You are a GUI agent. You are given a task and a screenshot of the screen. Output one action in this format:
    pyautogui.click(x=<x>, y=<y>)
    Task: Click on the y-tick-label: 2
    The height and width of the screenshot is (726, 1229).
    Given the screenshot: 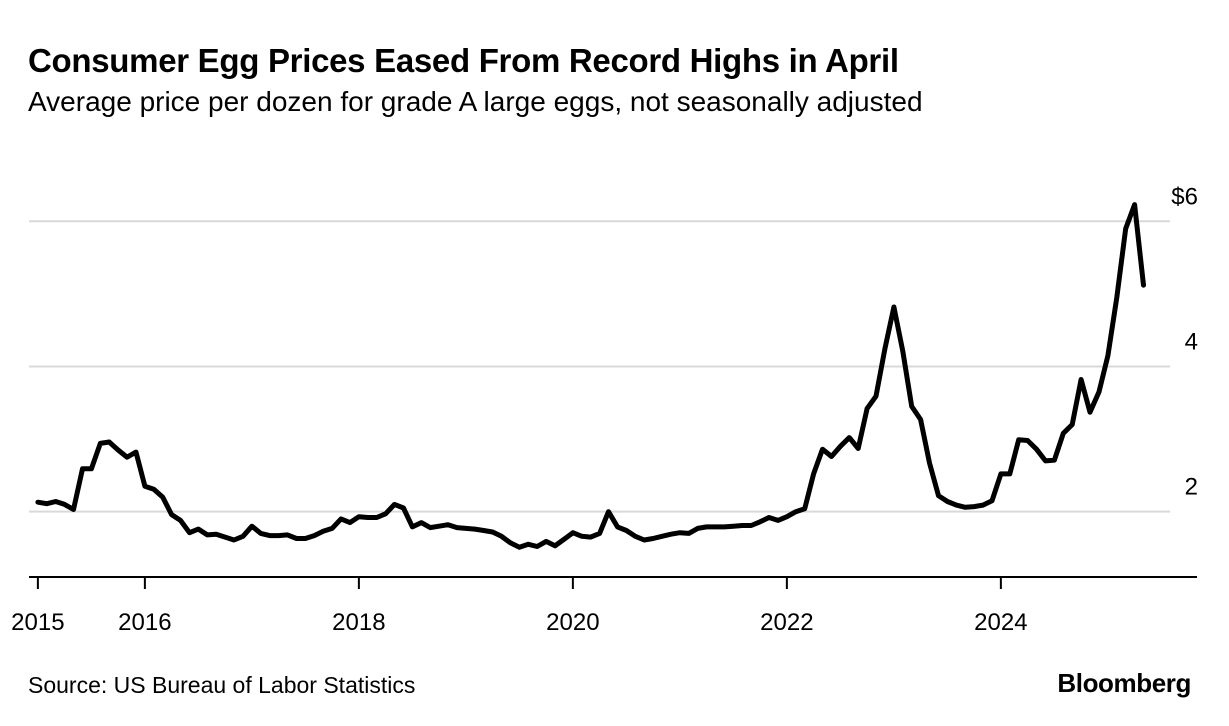 What is the action you would take?
    pyautogui.click(x=1191, y=487)
    